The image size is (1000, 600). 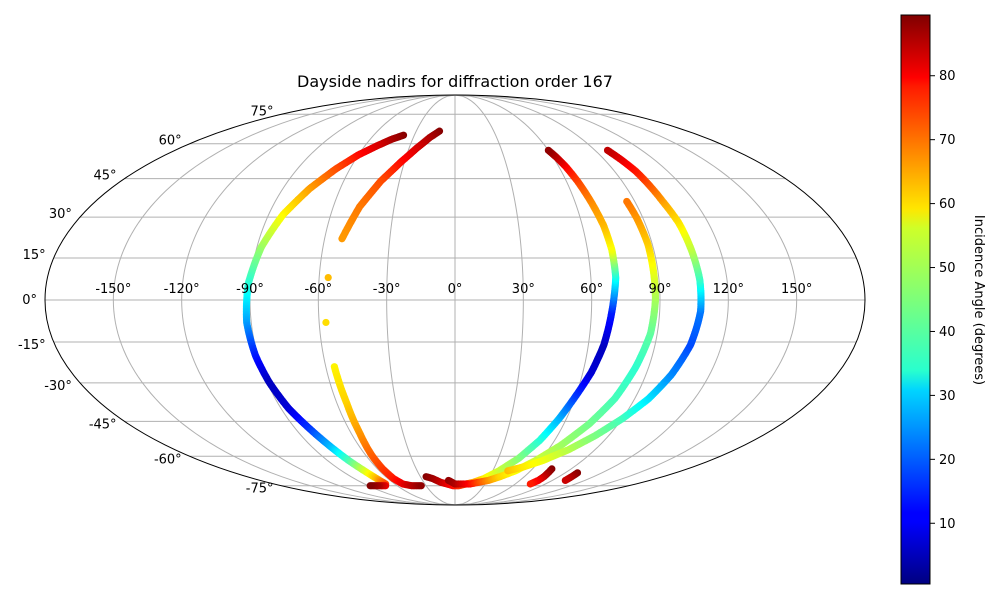 What do you see at coordinates (170, 141) in the screenshot?
I see `y-tick-label: 60°` at bounding box center [170, 141].